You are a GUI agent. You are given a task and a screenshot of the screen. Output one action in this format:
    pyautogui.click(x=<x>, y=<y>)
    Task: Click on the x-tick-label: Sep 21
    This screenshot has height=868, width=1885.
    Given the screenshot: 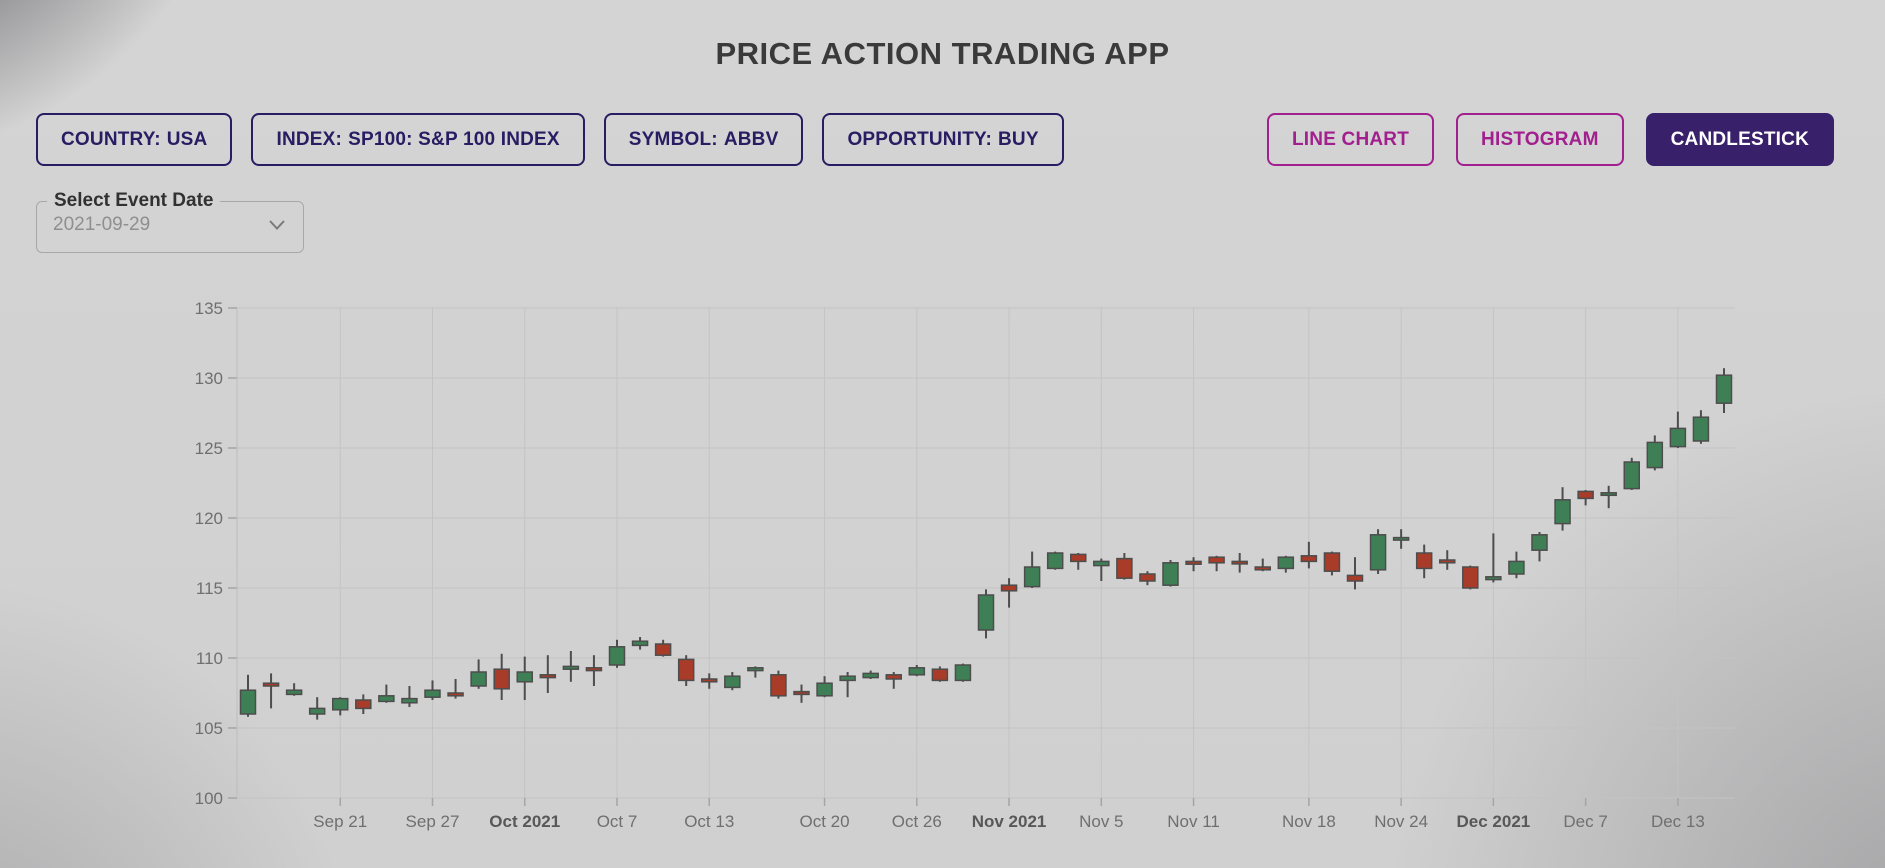 What is the action you would take?
    pyautogui.click(x=340, y=821)
    